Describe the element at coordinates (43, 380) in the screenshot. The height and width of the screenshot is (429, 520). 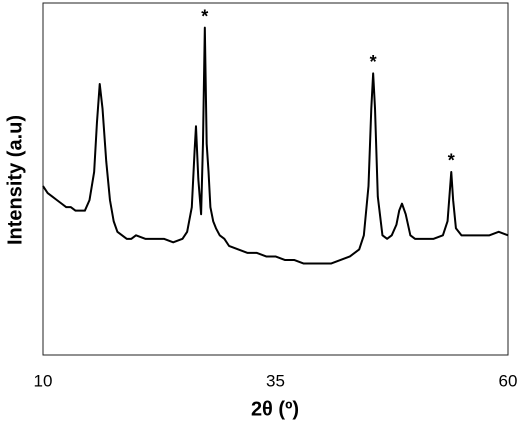
I see `x-tick-label: 10` at that location.